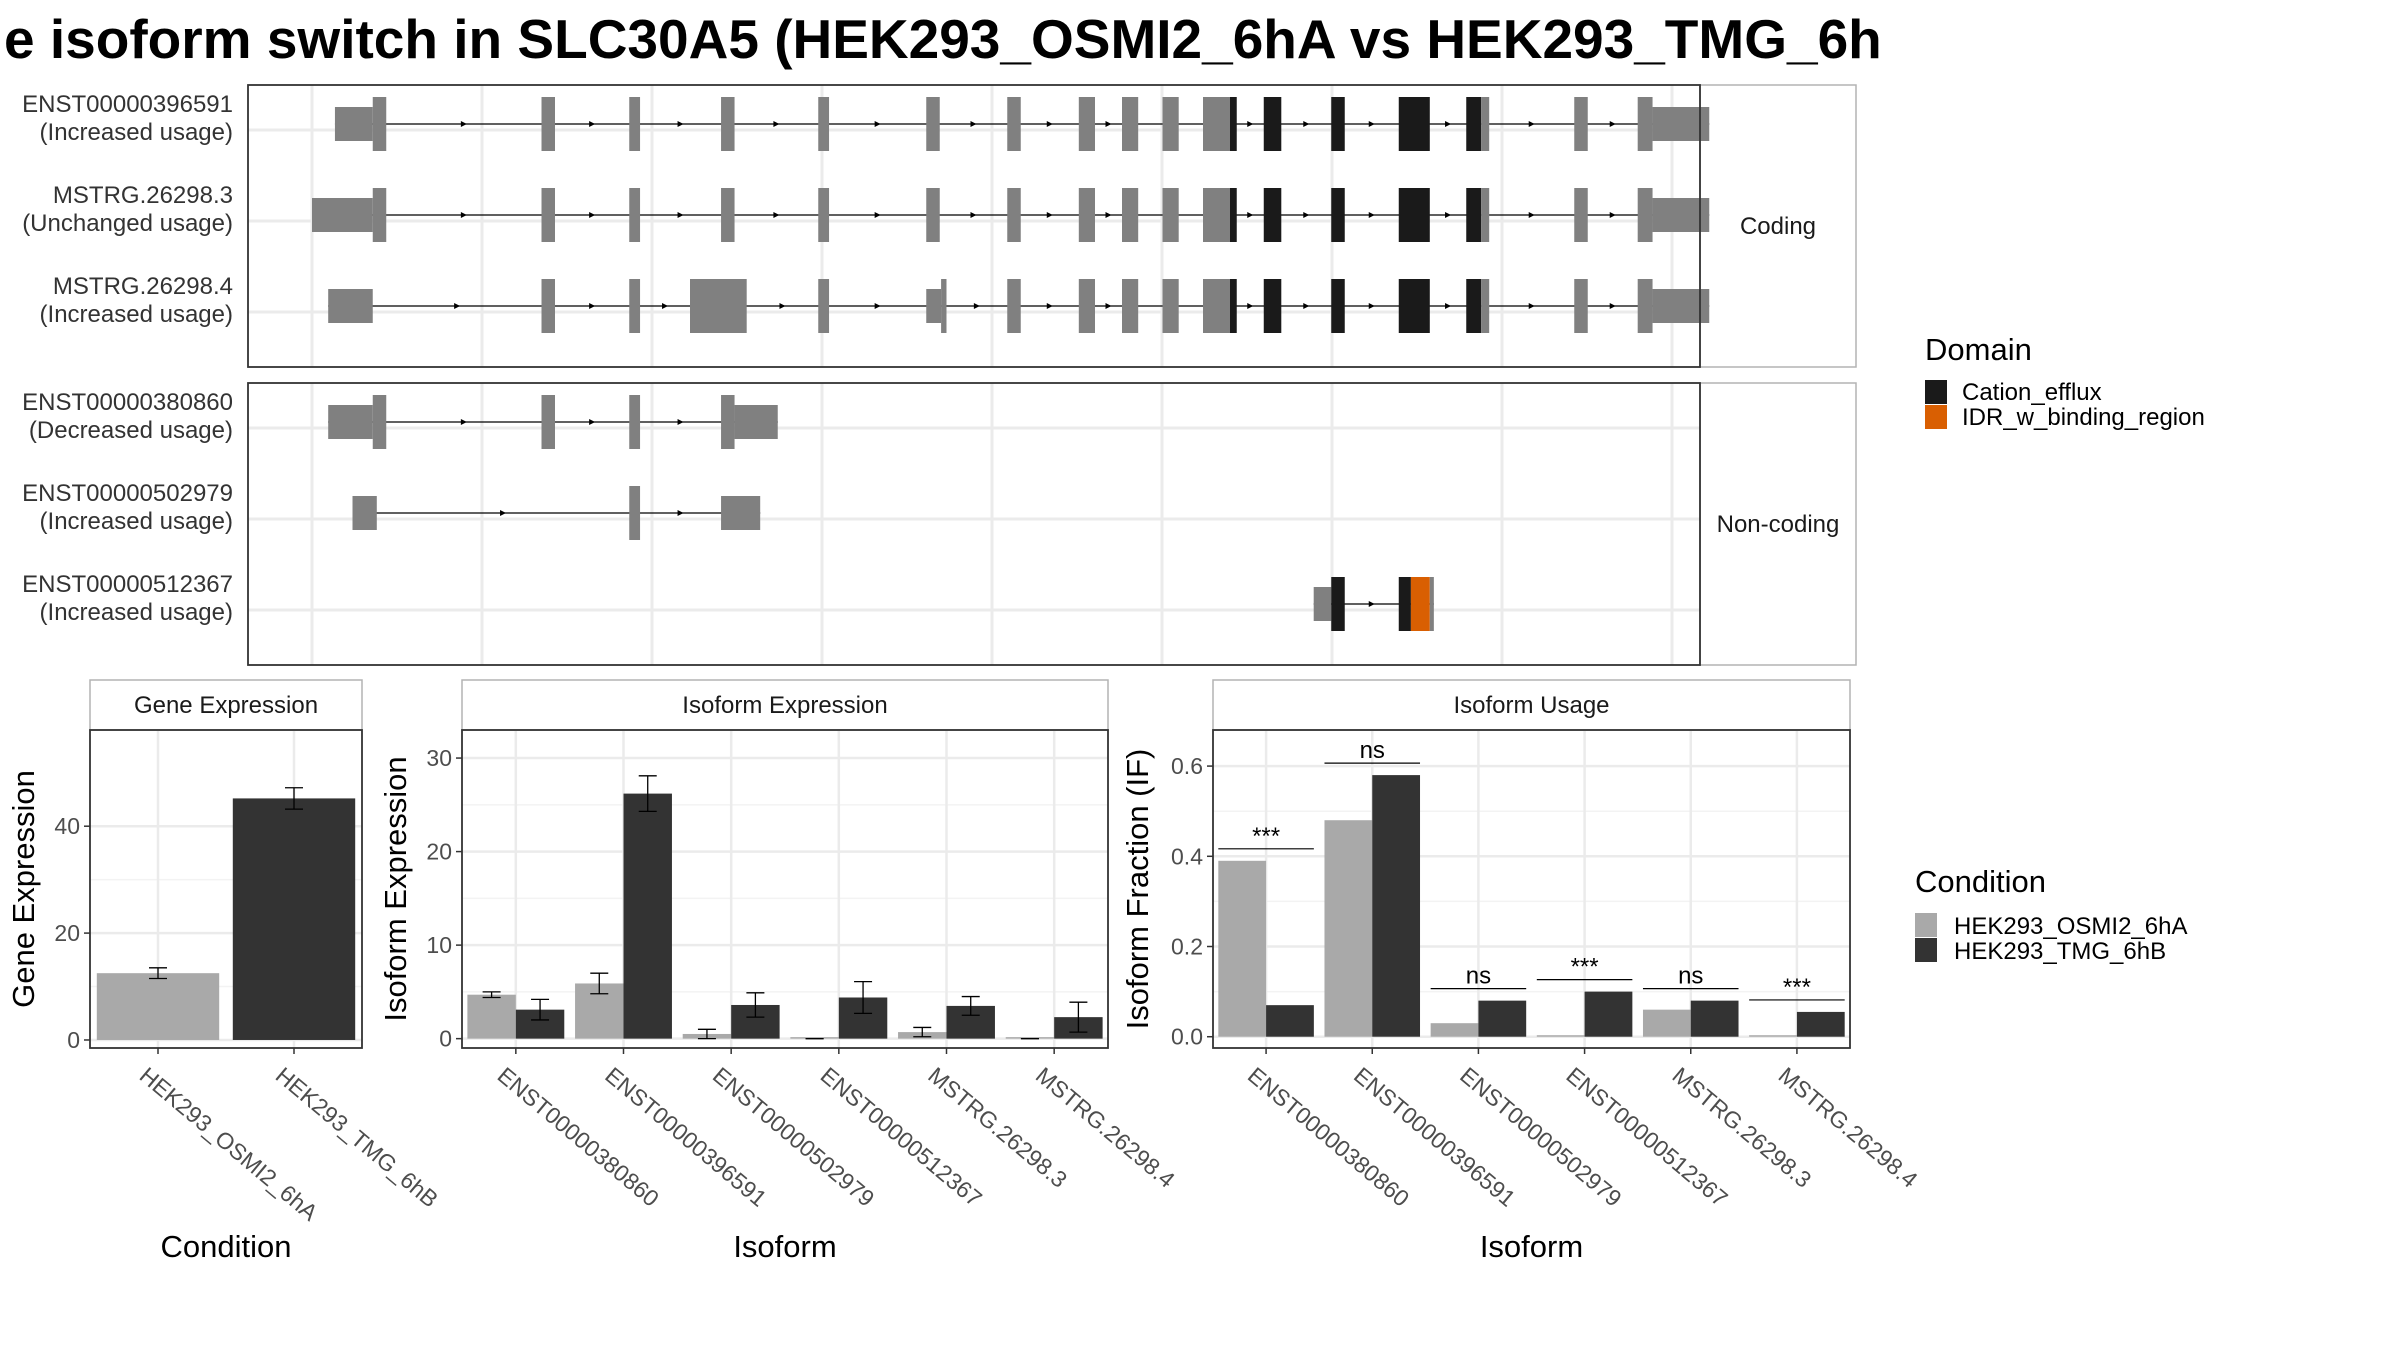 This screenshot has width=2400, height=1350. What do you see at coordinates (294, 919) in the screenshot?
I see `bar-hek293_tmg_6hb` at bounding box center [294, 919].